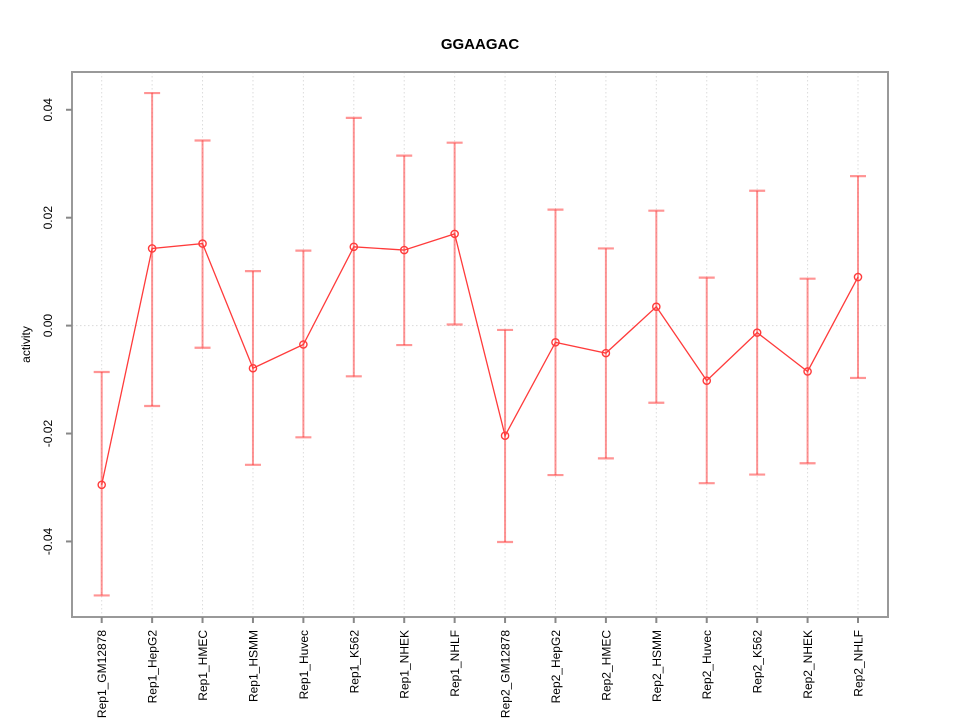 This screenshot has width=960, height=720. I want to click on y-tick-label: 0.04, so click(48, 110).